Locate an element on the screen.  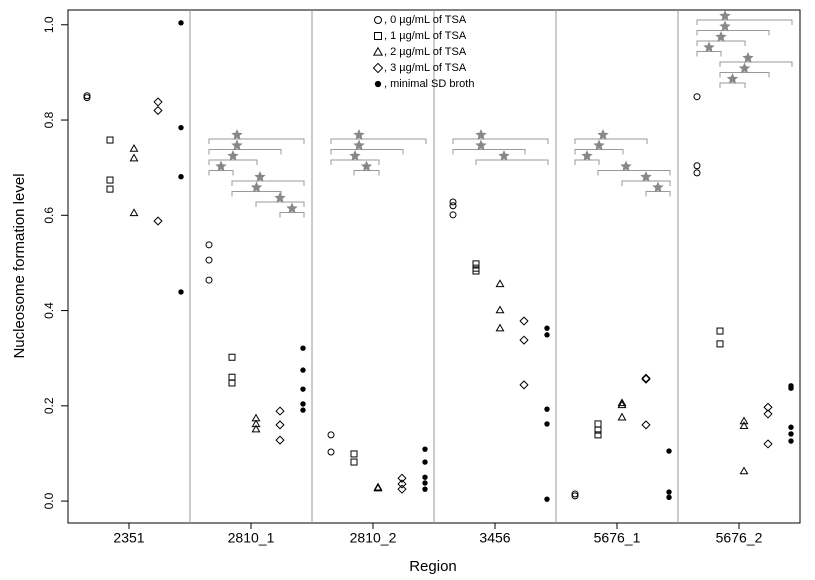
x-tick-label: 5676_2 is located at coordinates (739, 538).